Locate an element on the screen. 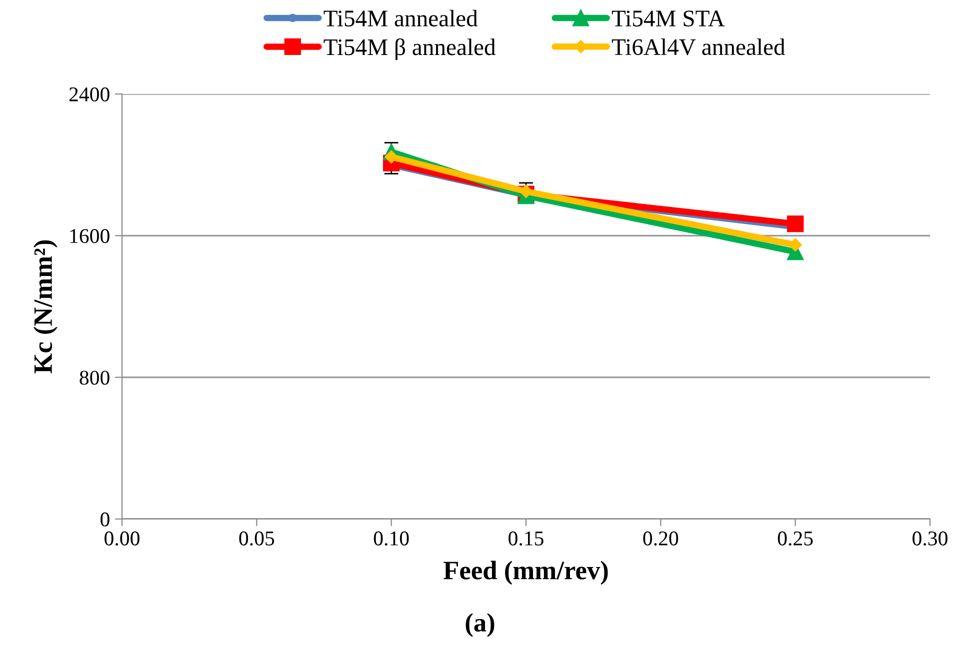 Image resolution: width=960 pixels, height=650 pixels. x-tick-label: 0.05 is located at coordinates (256, 538).